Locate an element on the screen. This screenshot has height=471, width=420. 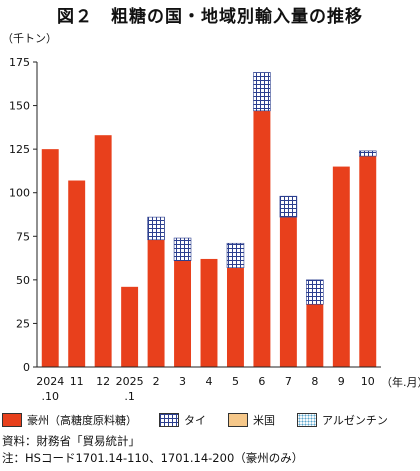
legend-item-argentina: アルゼンチン is located at coordinates (342, 420).